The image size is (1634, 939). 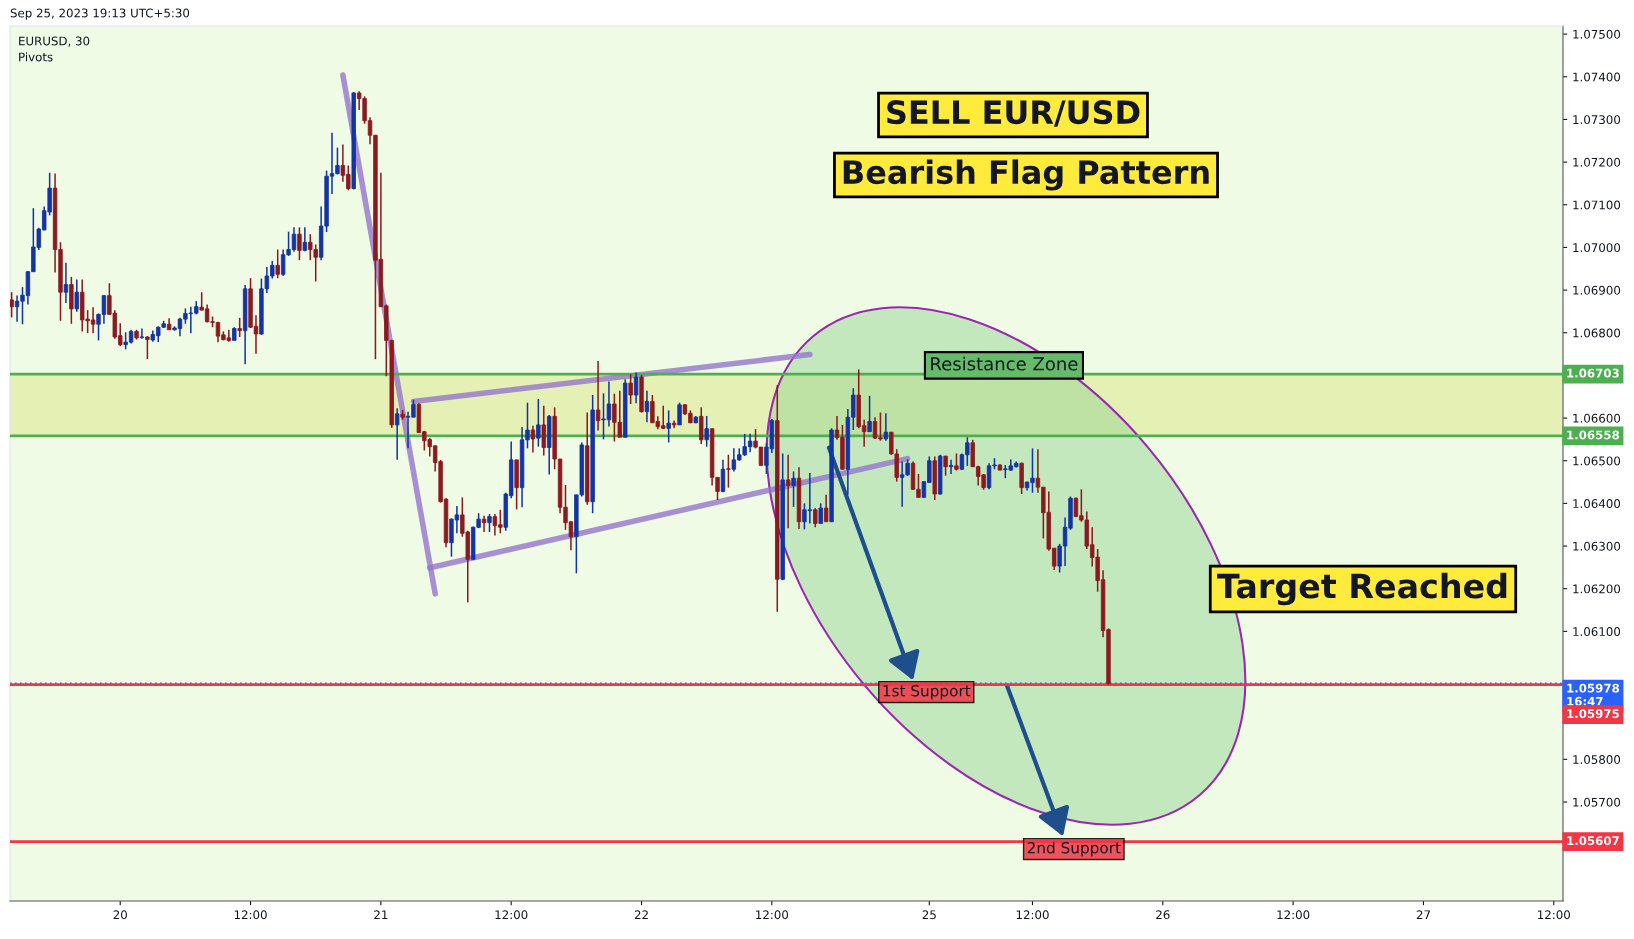 I want to click on annotation: Pivots, so click(x=36, y=57).